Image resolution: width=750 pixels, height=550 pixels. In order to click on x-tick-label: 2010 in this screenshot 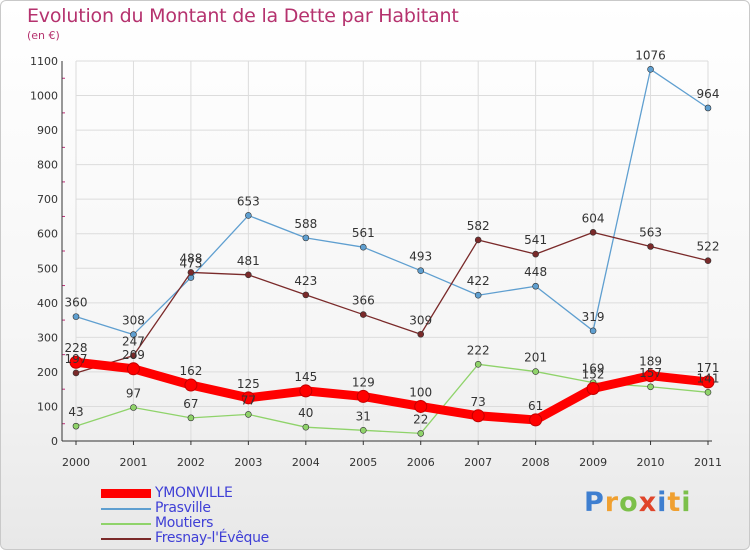, I will do `click(651, 462)`.